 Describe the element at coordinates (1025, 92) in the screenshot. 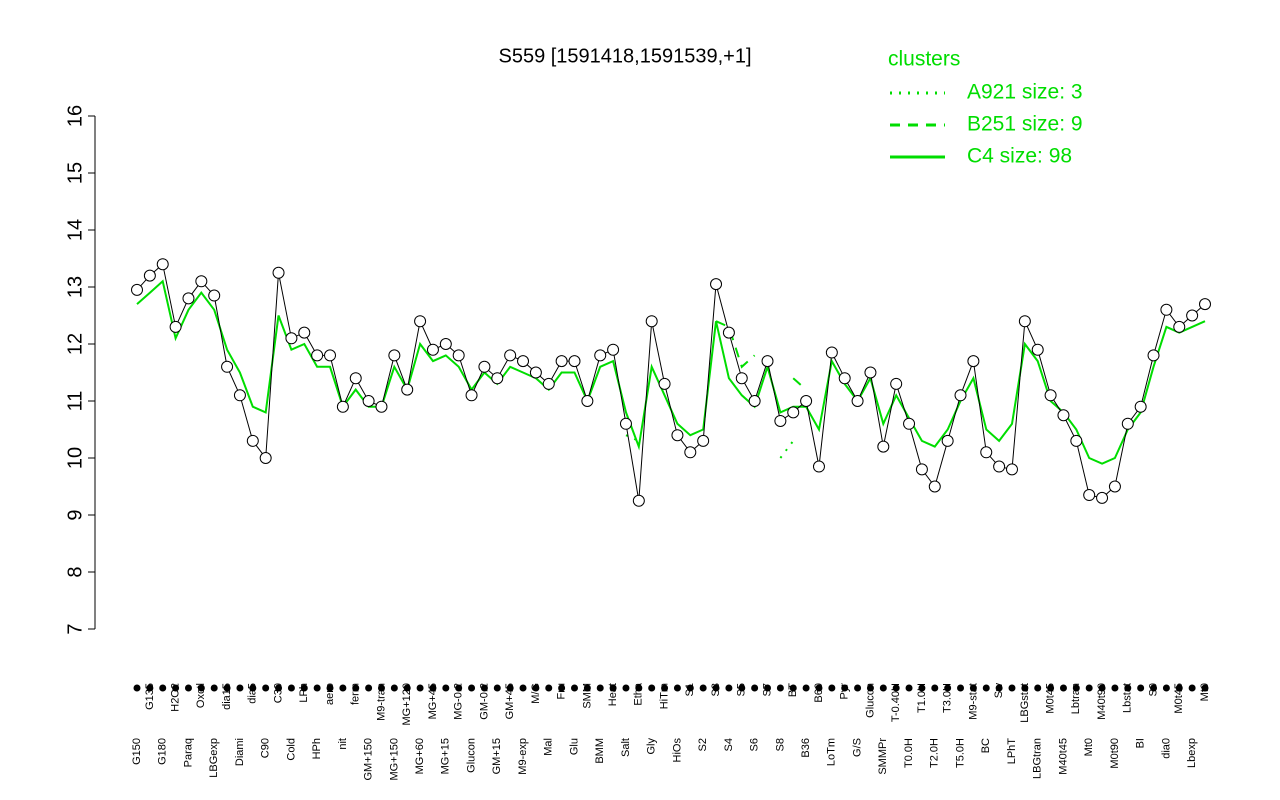

I see `legend-label: A921 size: 3` at that location.